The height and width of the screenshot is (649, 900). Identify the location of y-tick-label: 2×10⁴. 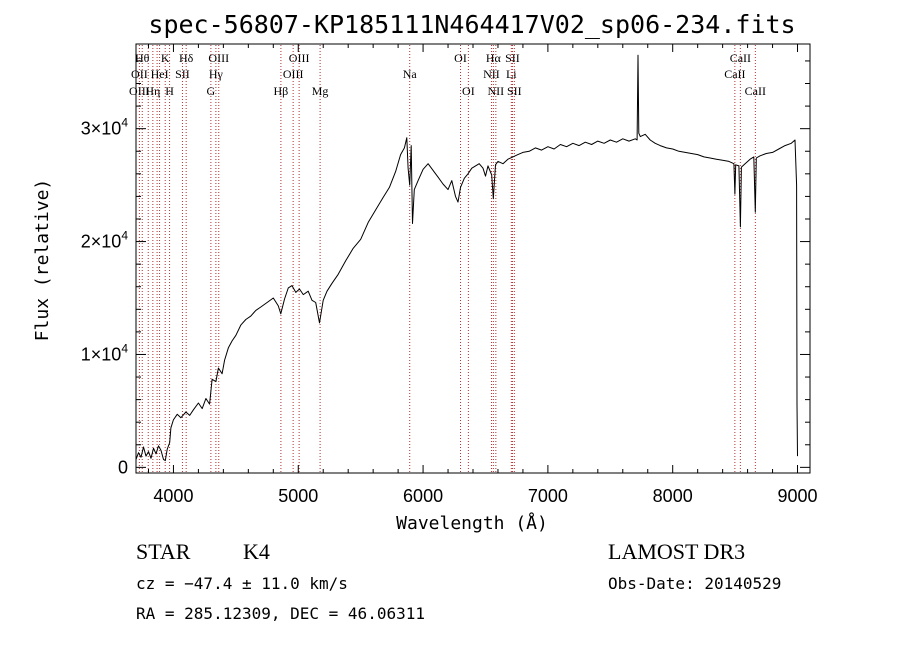
(105, 240).